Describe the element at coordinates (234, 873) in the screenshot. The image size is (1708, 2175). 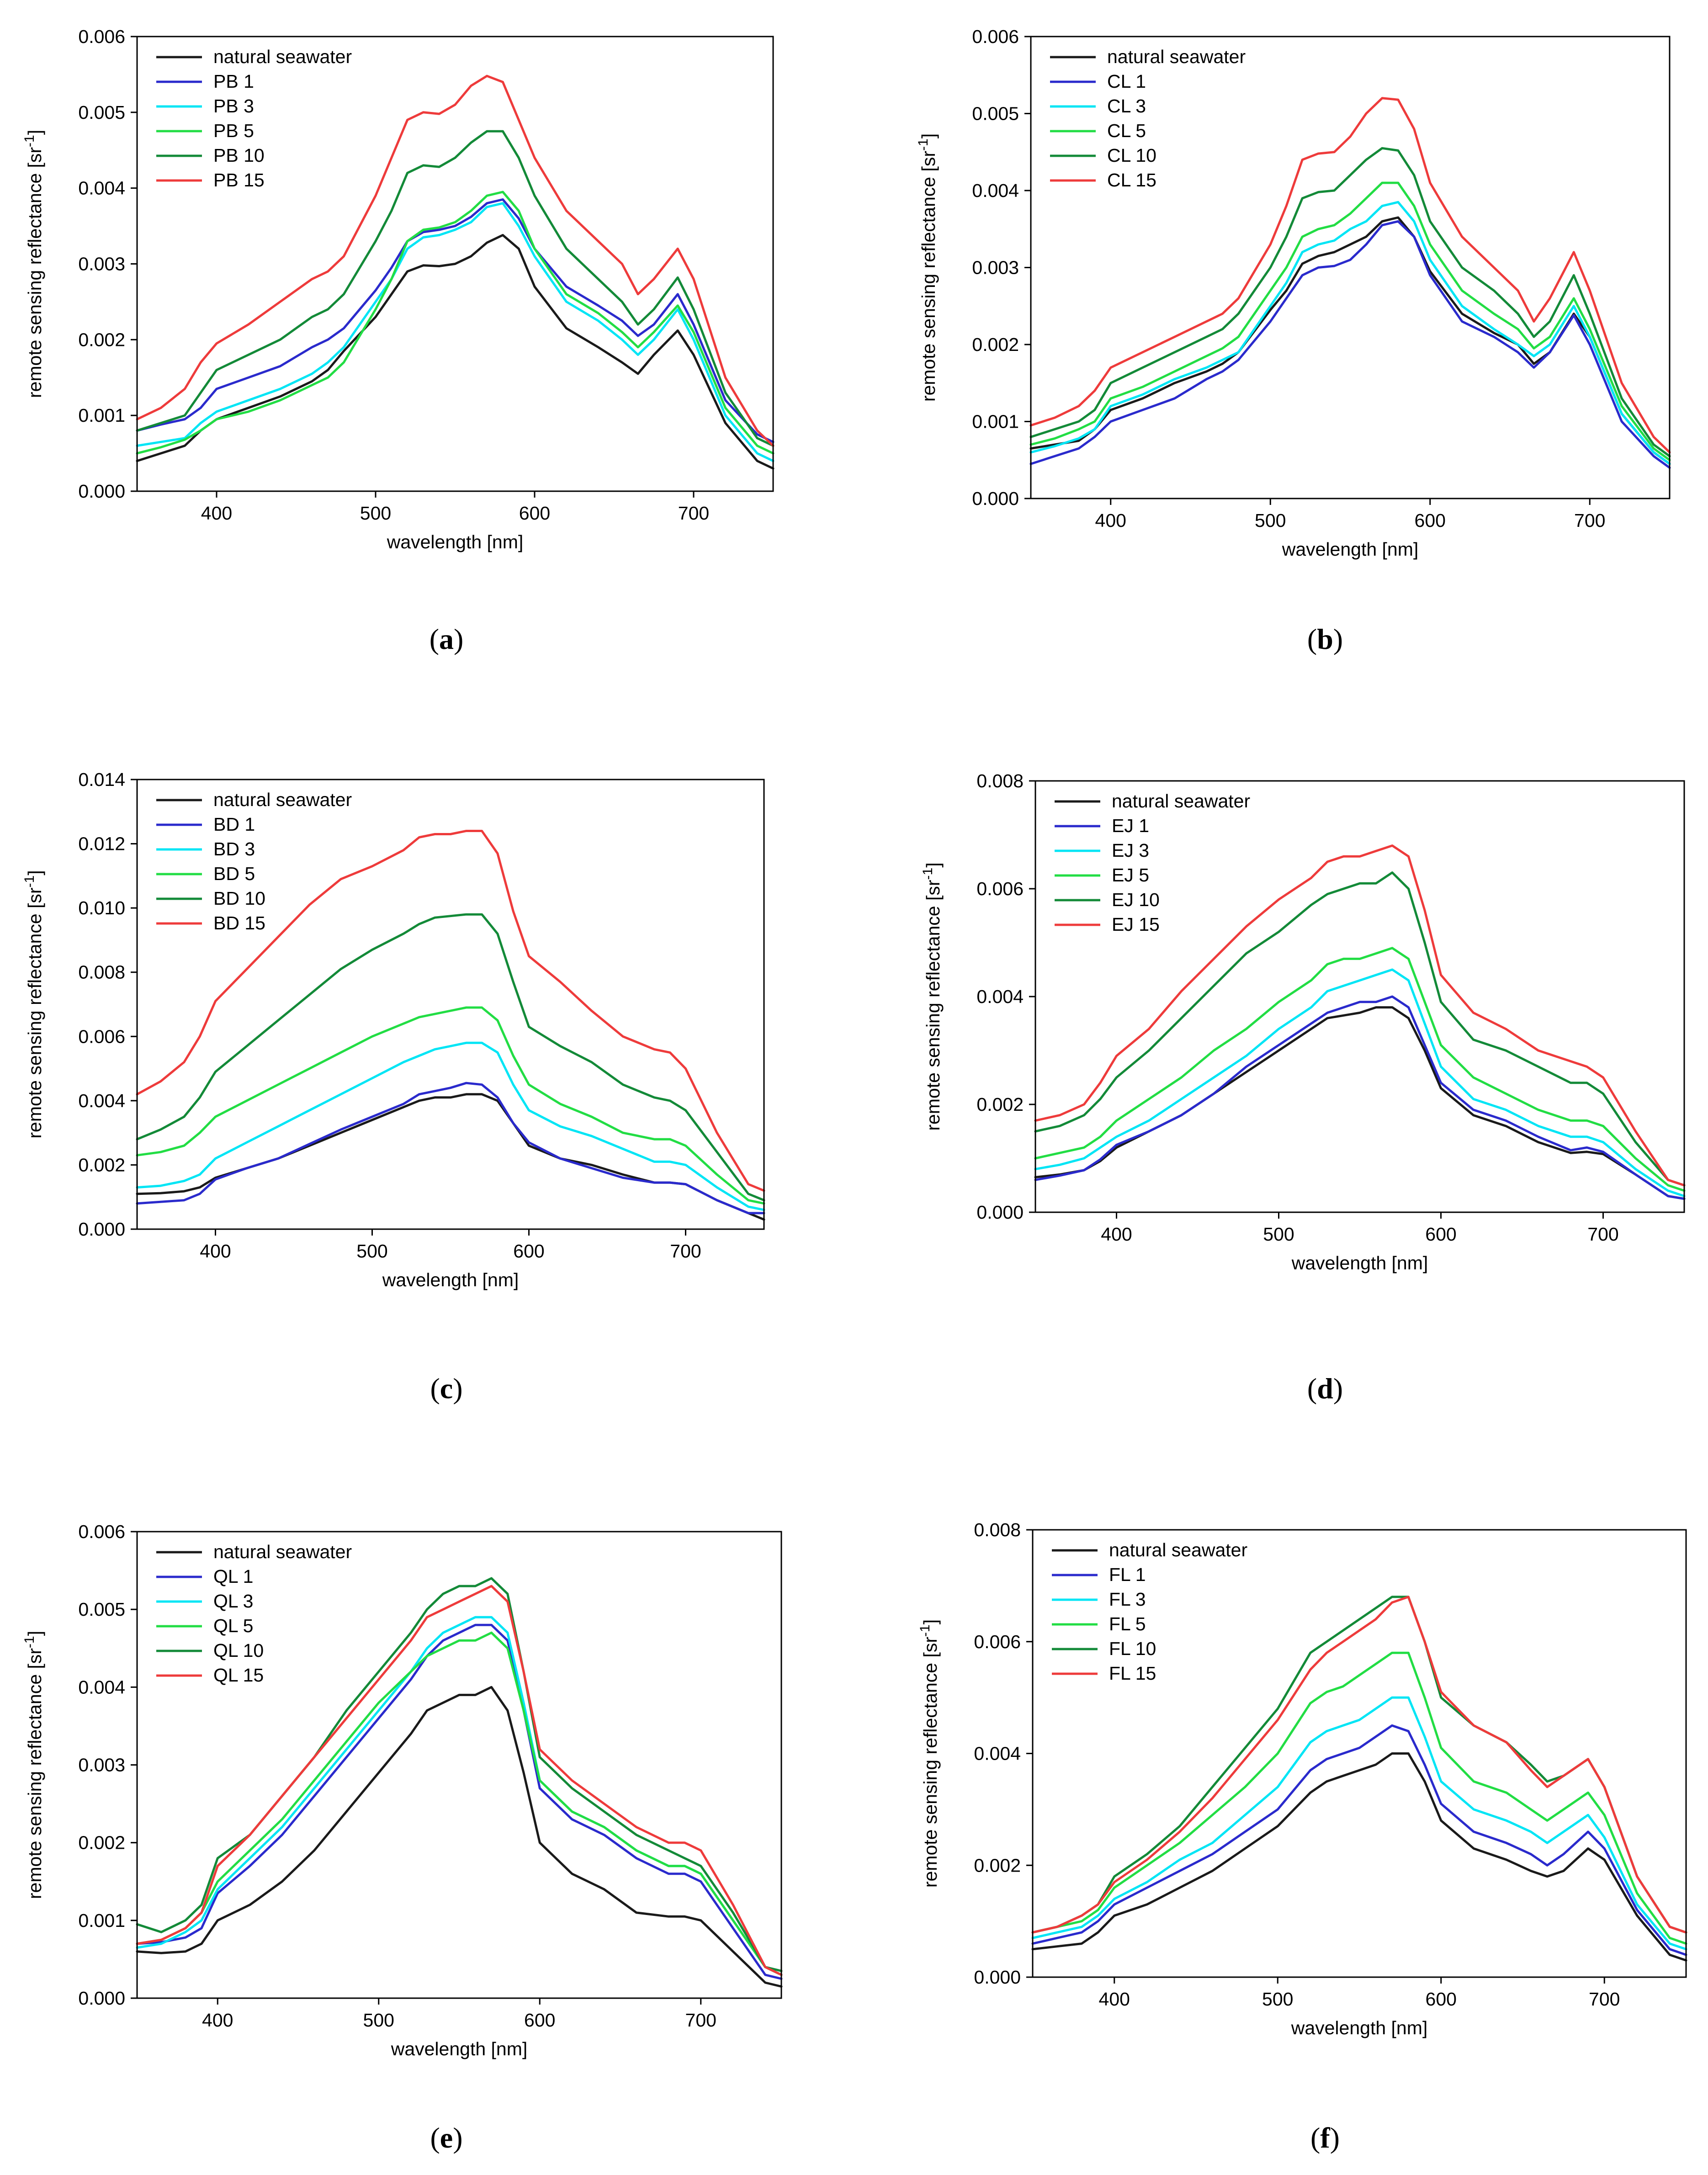
I see `legend-label: BD 5` at that location.